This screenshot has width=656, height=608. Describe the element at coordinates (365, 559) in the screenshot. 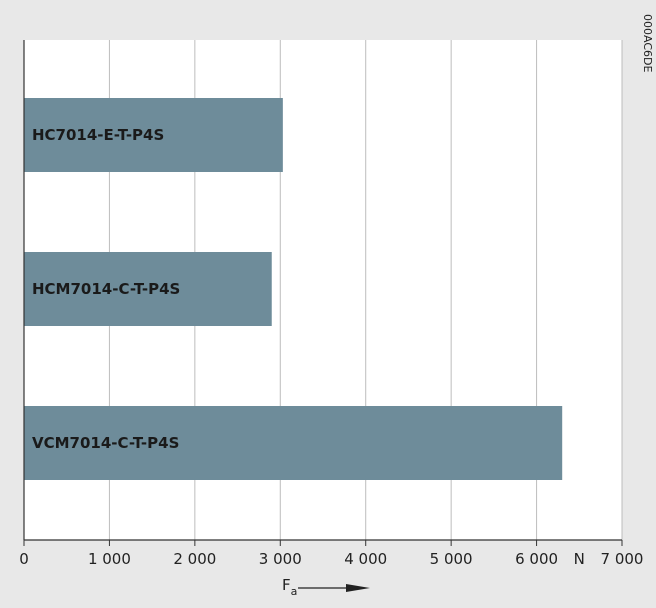

I see `x-tick-label-4000: 4 000` at that location.